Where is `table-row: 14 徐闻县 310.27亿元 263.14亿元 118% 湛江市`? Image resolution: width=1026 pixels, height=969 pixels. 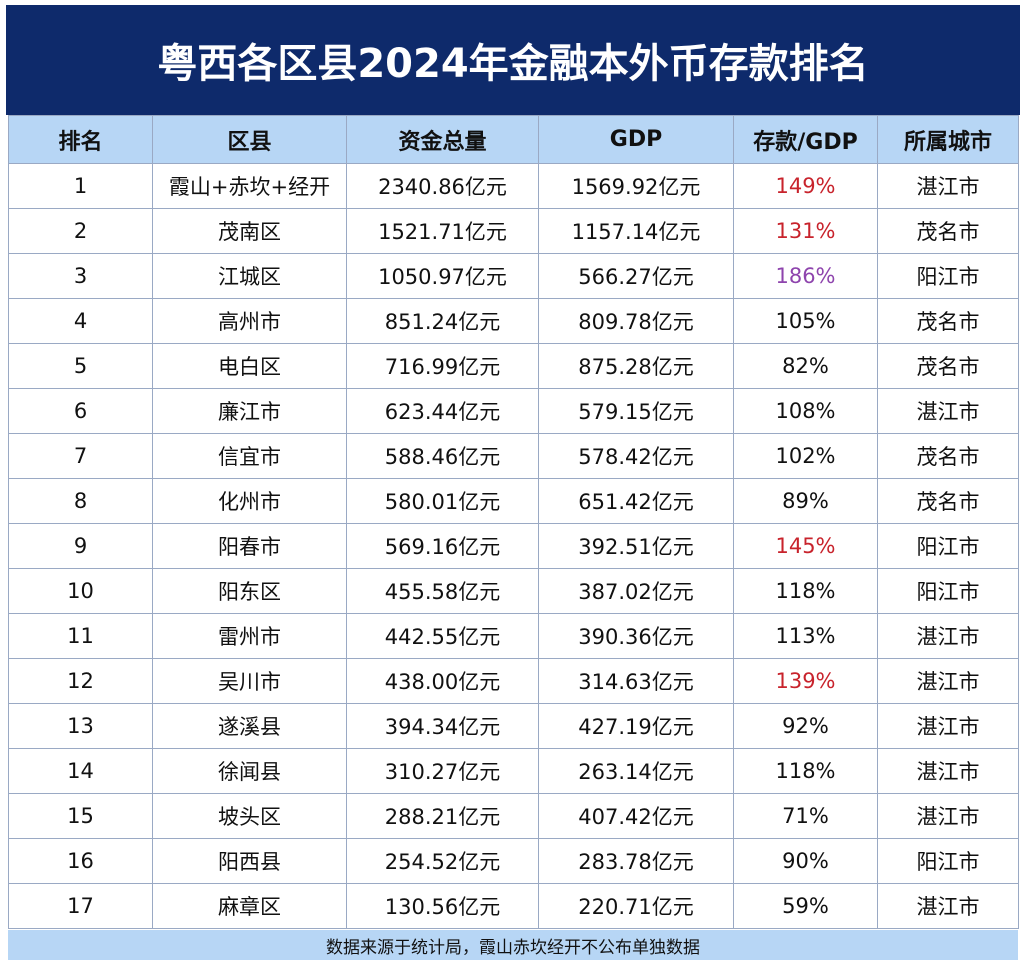 table-row: 14 徐闻县 310.27亿元 263.14亿元 118% 湛江市 is located at coordinates (513, 771).